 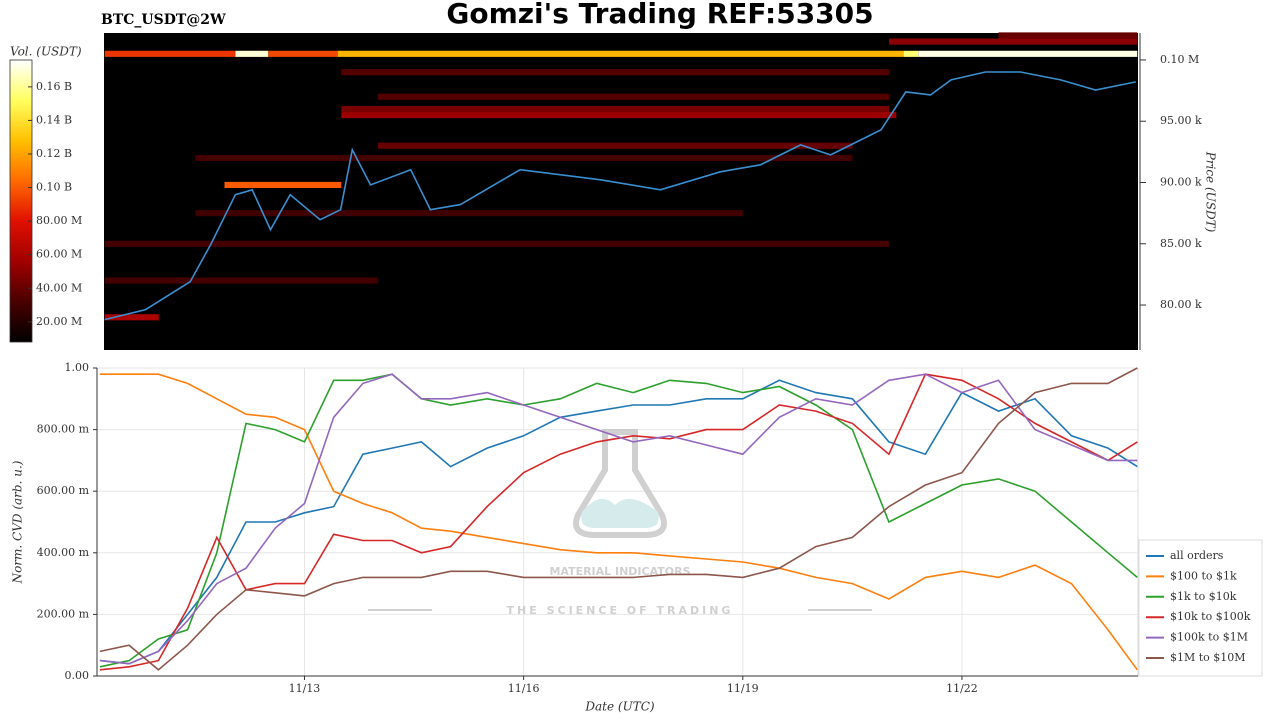 What do you see at coordinates (1208, 657) in the screenshot?
I see `legend-label: $1M to $10M` at bounding box center [1208, 657].